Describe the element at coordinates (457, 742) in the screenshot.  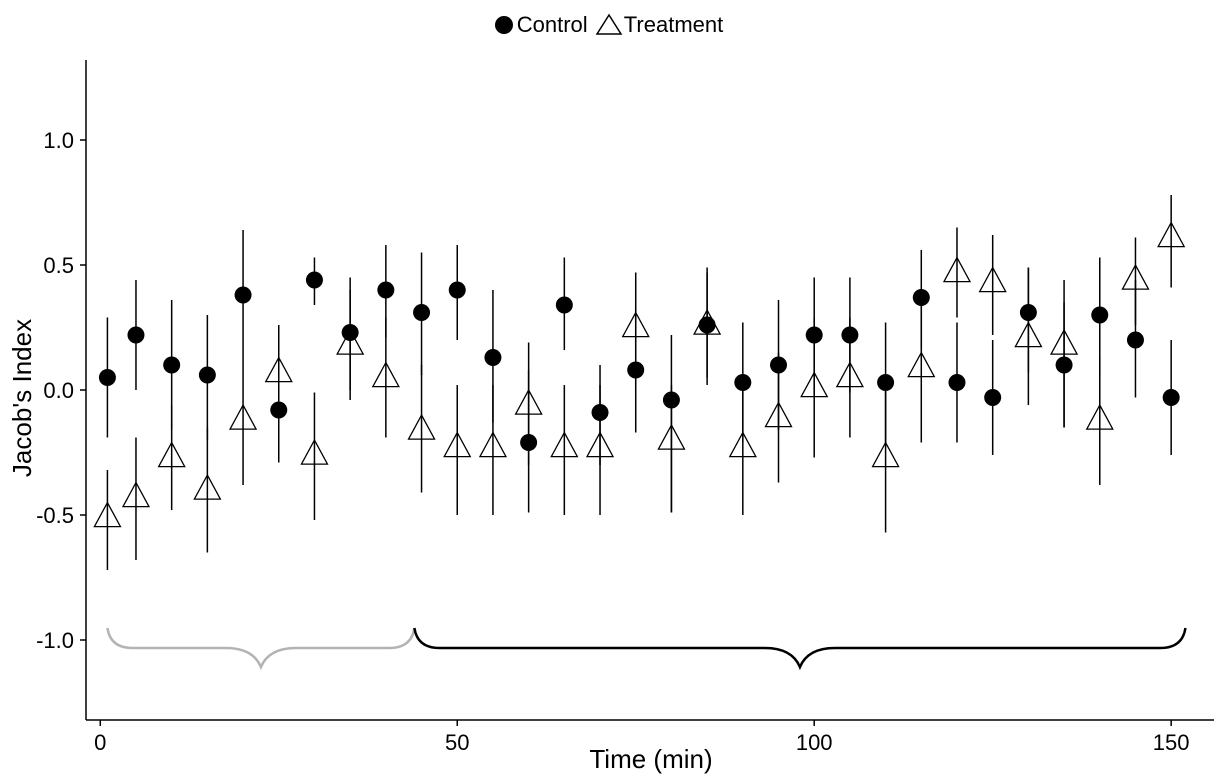
I see `x-tick-label: 50` at that location.